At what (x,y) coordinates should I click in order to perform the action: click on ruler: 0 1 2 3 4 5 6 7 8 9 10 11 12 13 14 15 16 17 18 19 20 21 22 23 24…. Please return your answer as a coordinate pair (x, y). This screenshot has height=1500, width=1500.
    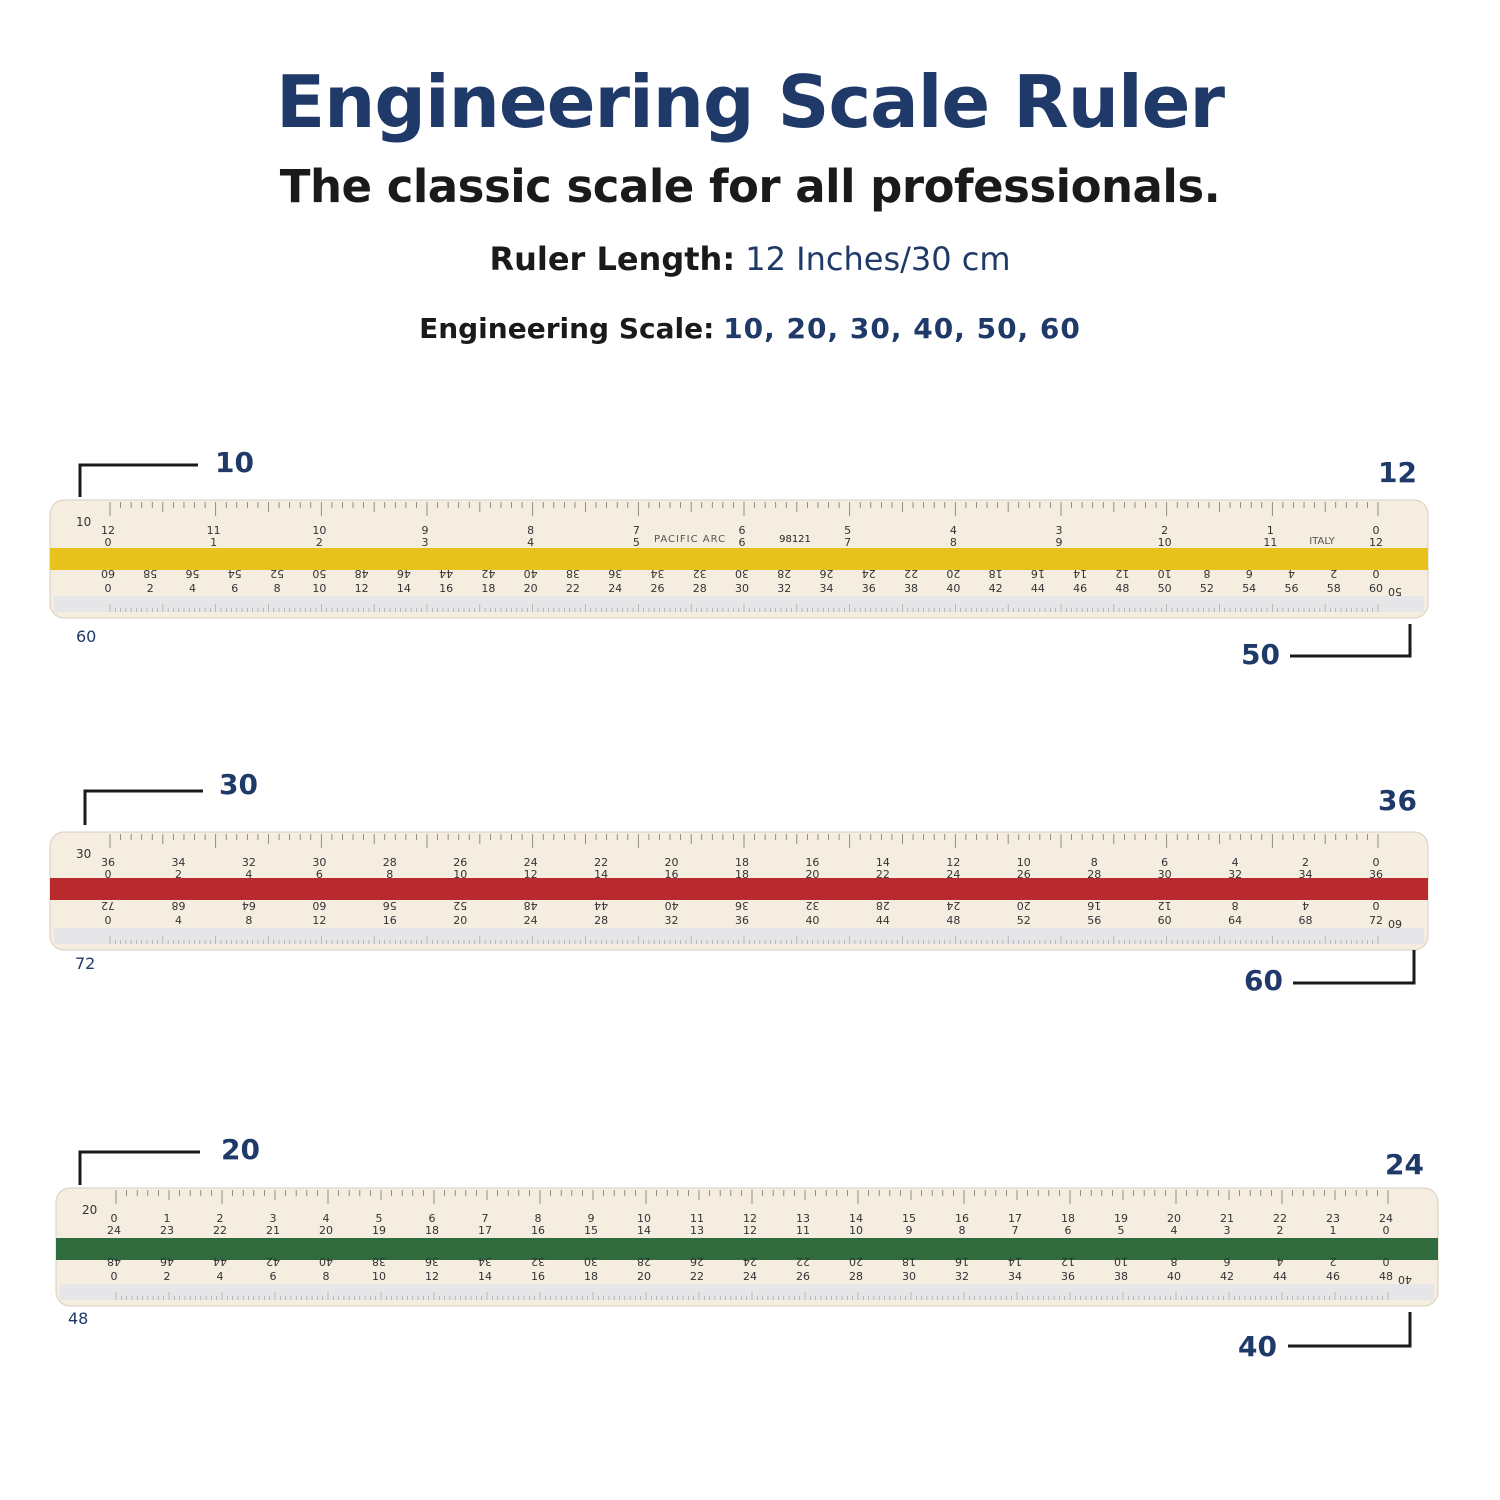
    Looking at the image, I should click on (747, 1249).